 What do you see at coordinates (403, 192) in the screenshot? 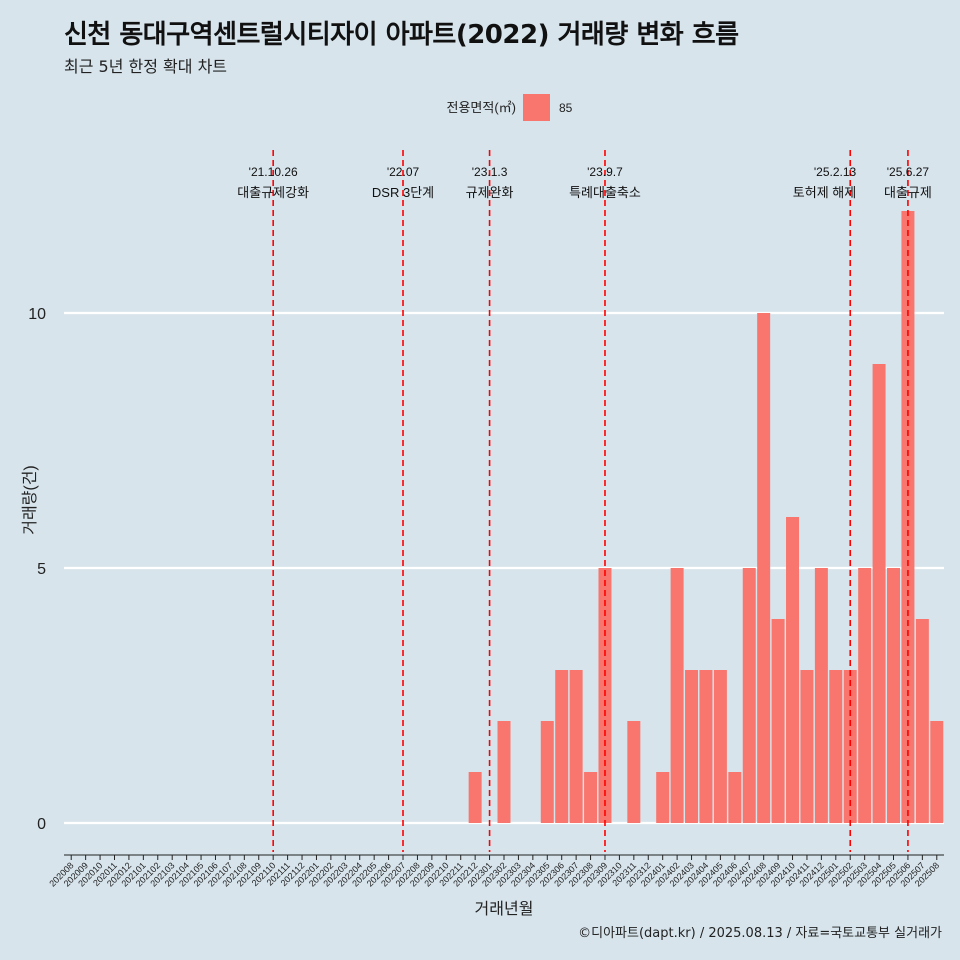
I see `event-name-label: DSR 3단계` at bounding box center [403, 192].